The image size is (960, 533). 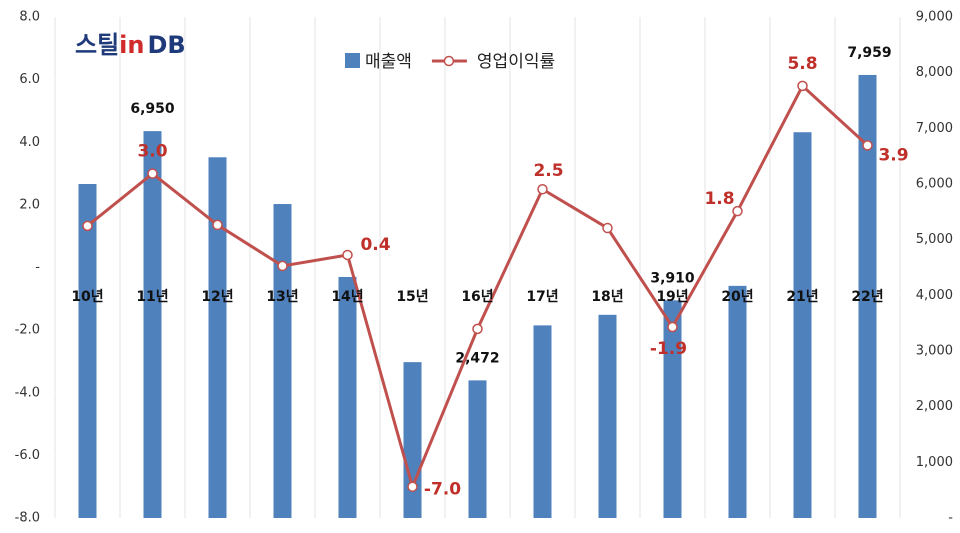 I want to click on line-value-label: 3.0, so click(x=152, y=152).